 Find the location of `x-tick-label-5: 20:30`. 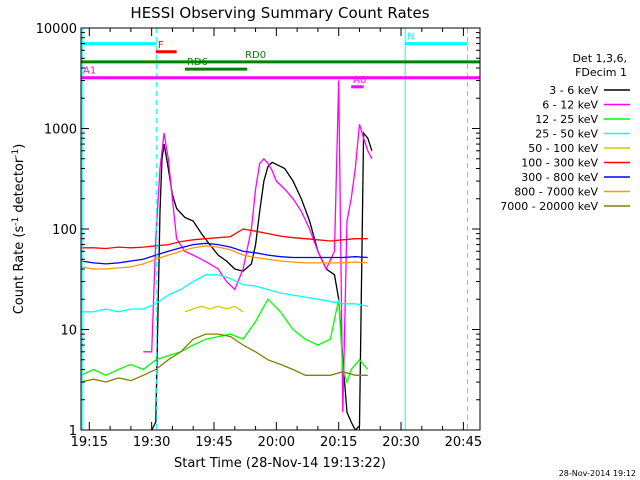

x-tick-label-5: 20:30 is located at coordinates (400, 442).